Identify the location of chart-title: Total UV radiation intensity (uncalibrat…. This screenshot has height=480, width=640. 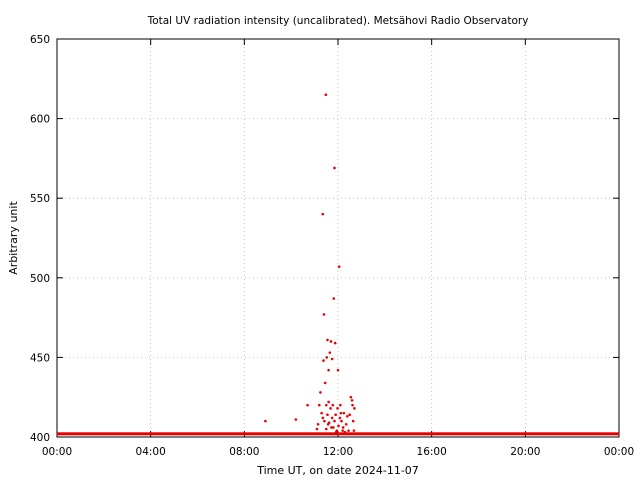
(338, 21).